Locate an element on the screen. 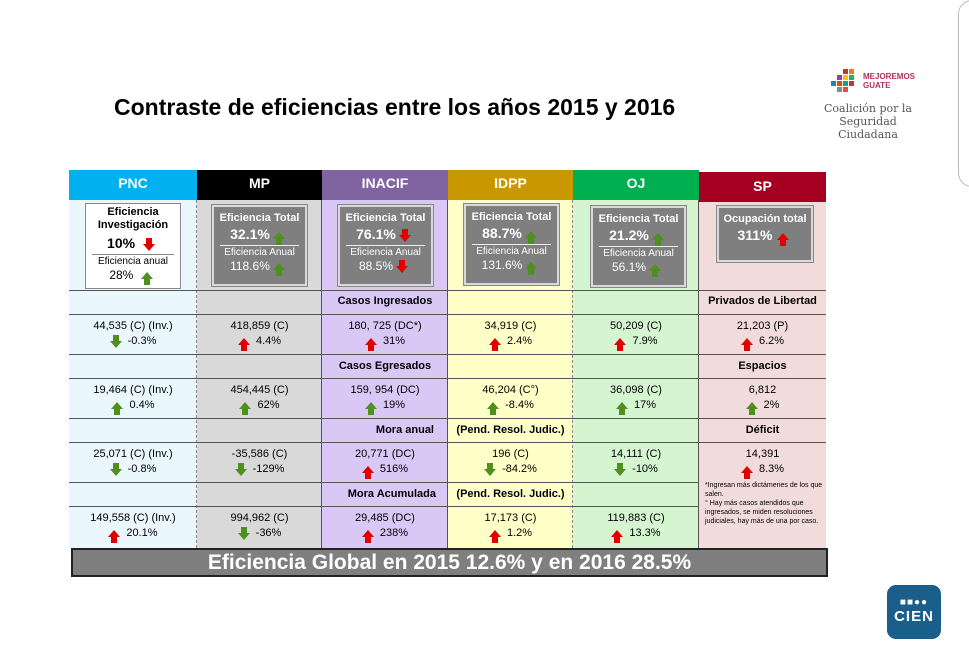 The image size is (969, 657). cell-value: 20,771 (DC) is located at coordinates (385, 454).